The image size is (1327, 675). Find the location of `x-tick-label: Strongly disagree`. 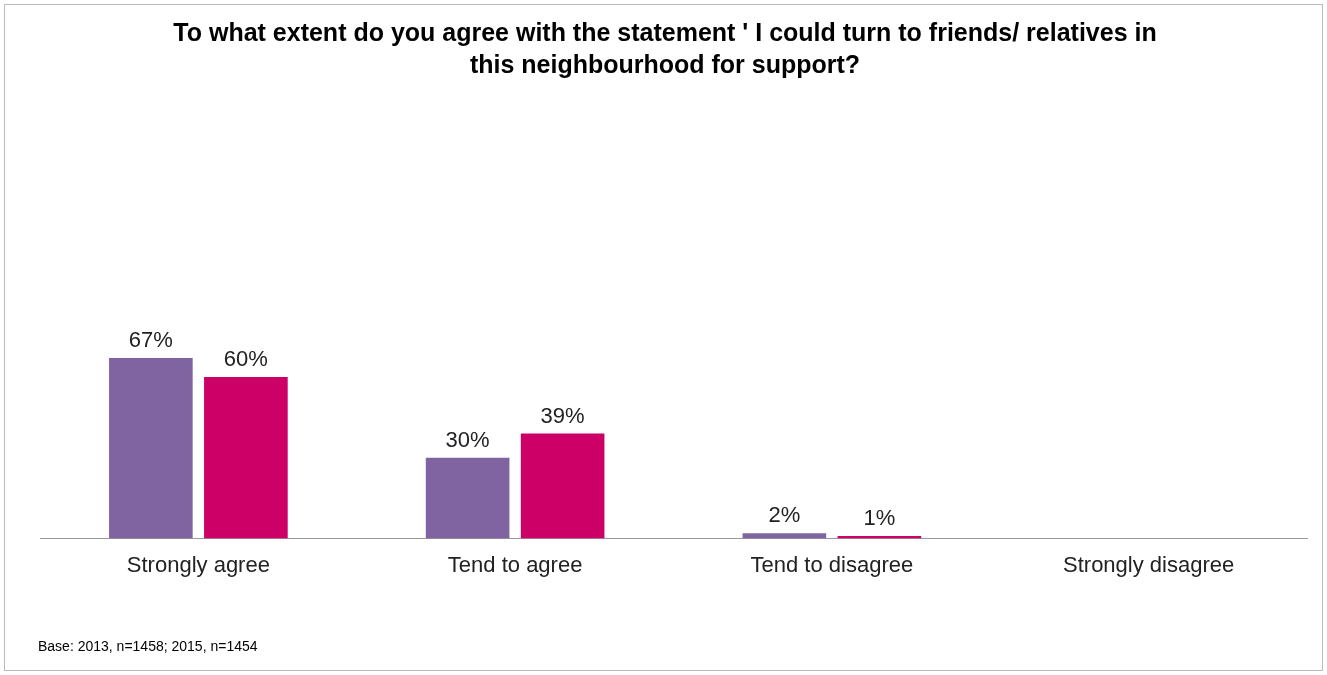

x-tick-label: Strongly disagree is located at coordinates (1149, 564).